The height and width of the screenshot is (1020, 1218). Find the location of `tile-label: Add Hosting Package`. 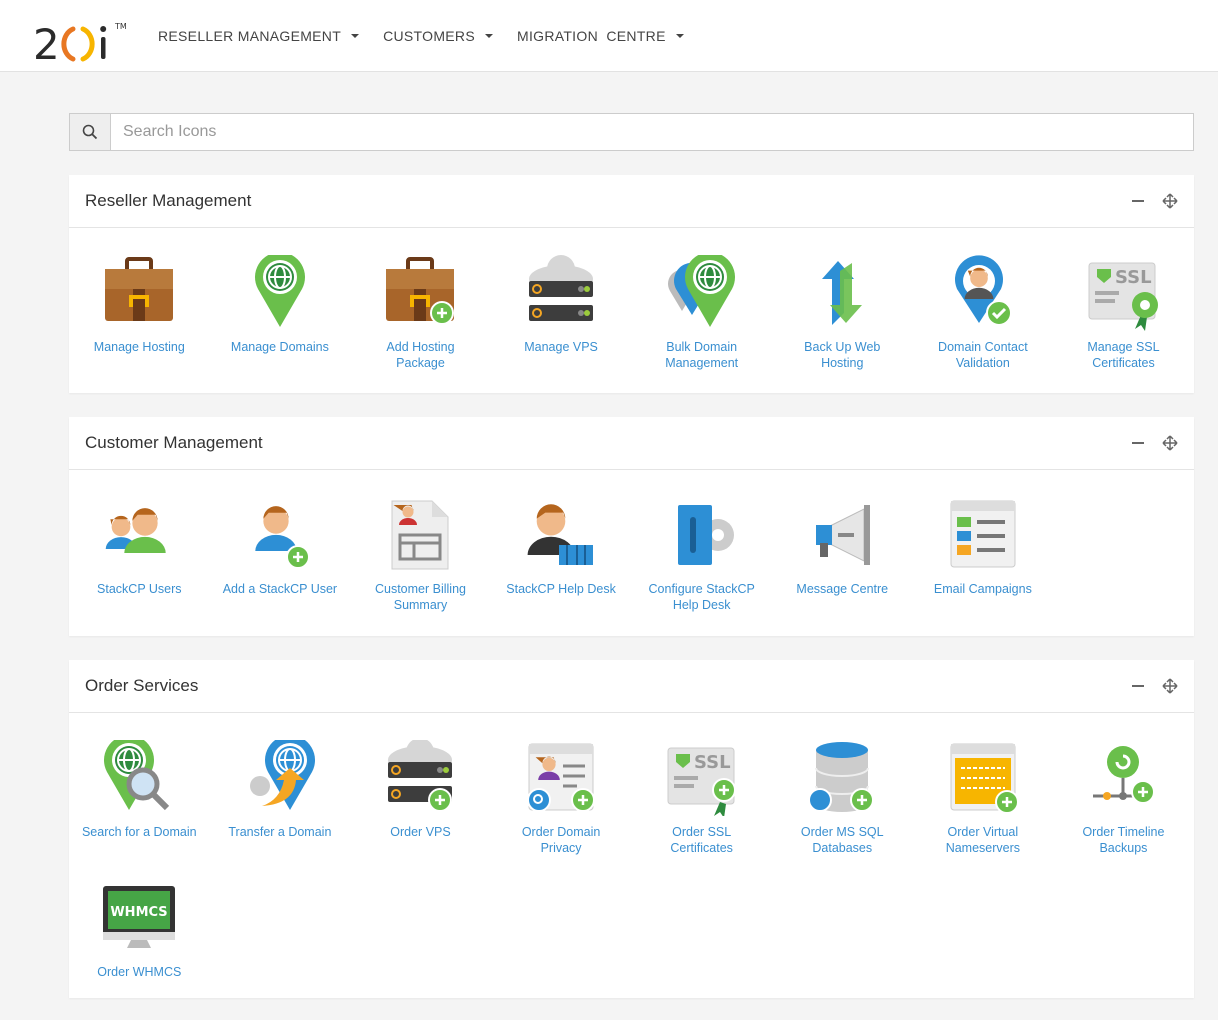

tile-label: Add Hosting Package is located at coordinates (420, 355).